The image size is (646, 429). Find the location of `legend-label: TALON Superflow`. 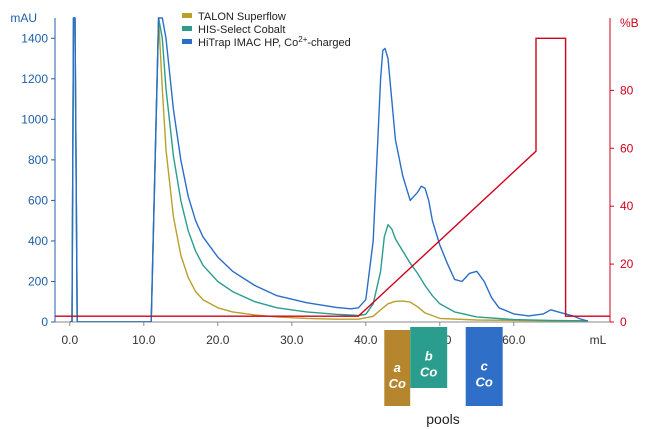

legend-label: TALON Superflow is located at coordinates (242, 17).